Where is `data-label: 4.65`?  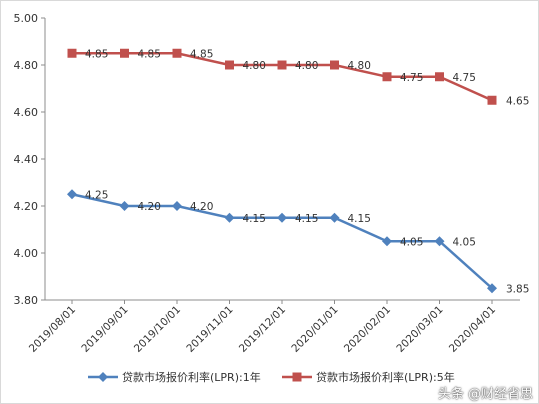
data-label: 4.65 is located at coordinates (517, 101).